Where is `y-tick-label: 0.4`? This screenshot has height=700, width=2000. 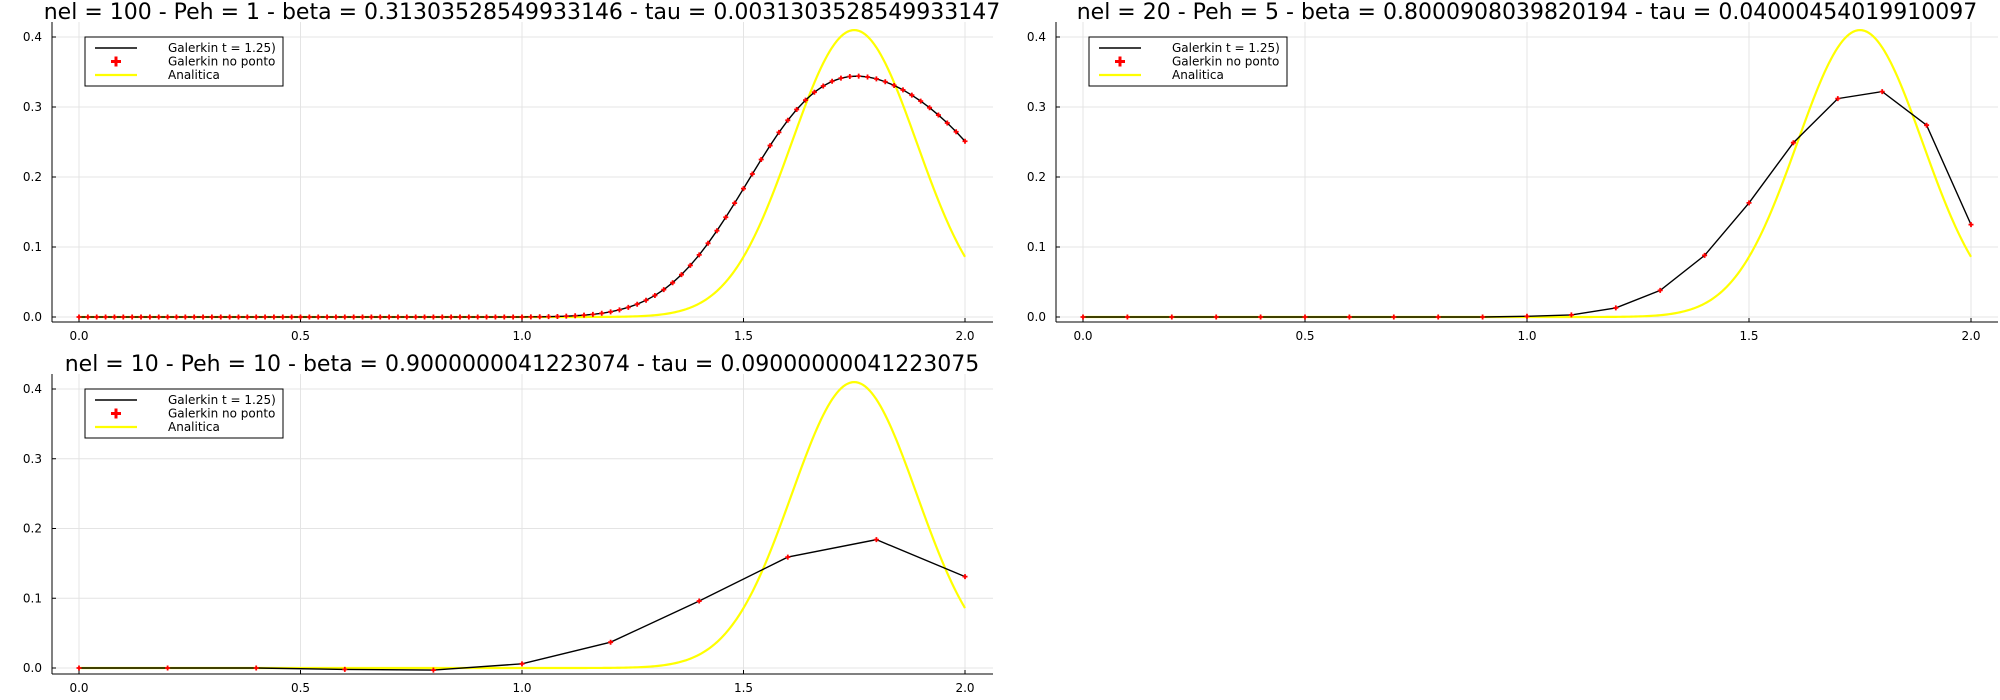 y-tick-label: 0.4 is located at coordinates (1036, 37).